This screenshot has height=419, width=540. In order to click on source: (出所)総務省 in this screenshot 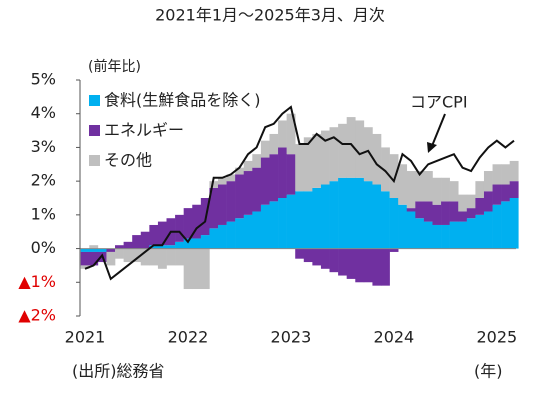, I will do `click(118, 371)`.